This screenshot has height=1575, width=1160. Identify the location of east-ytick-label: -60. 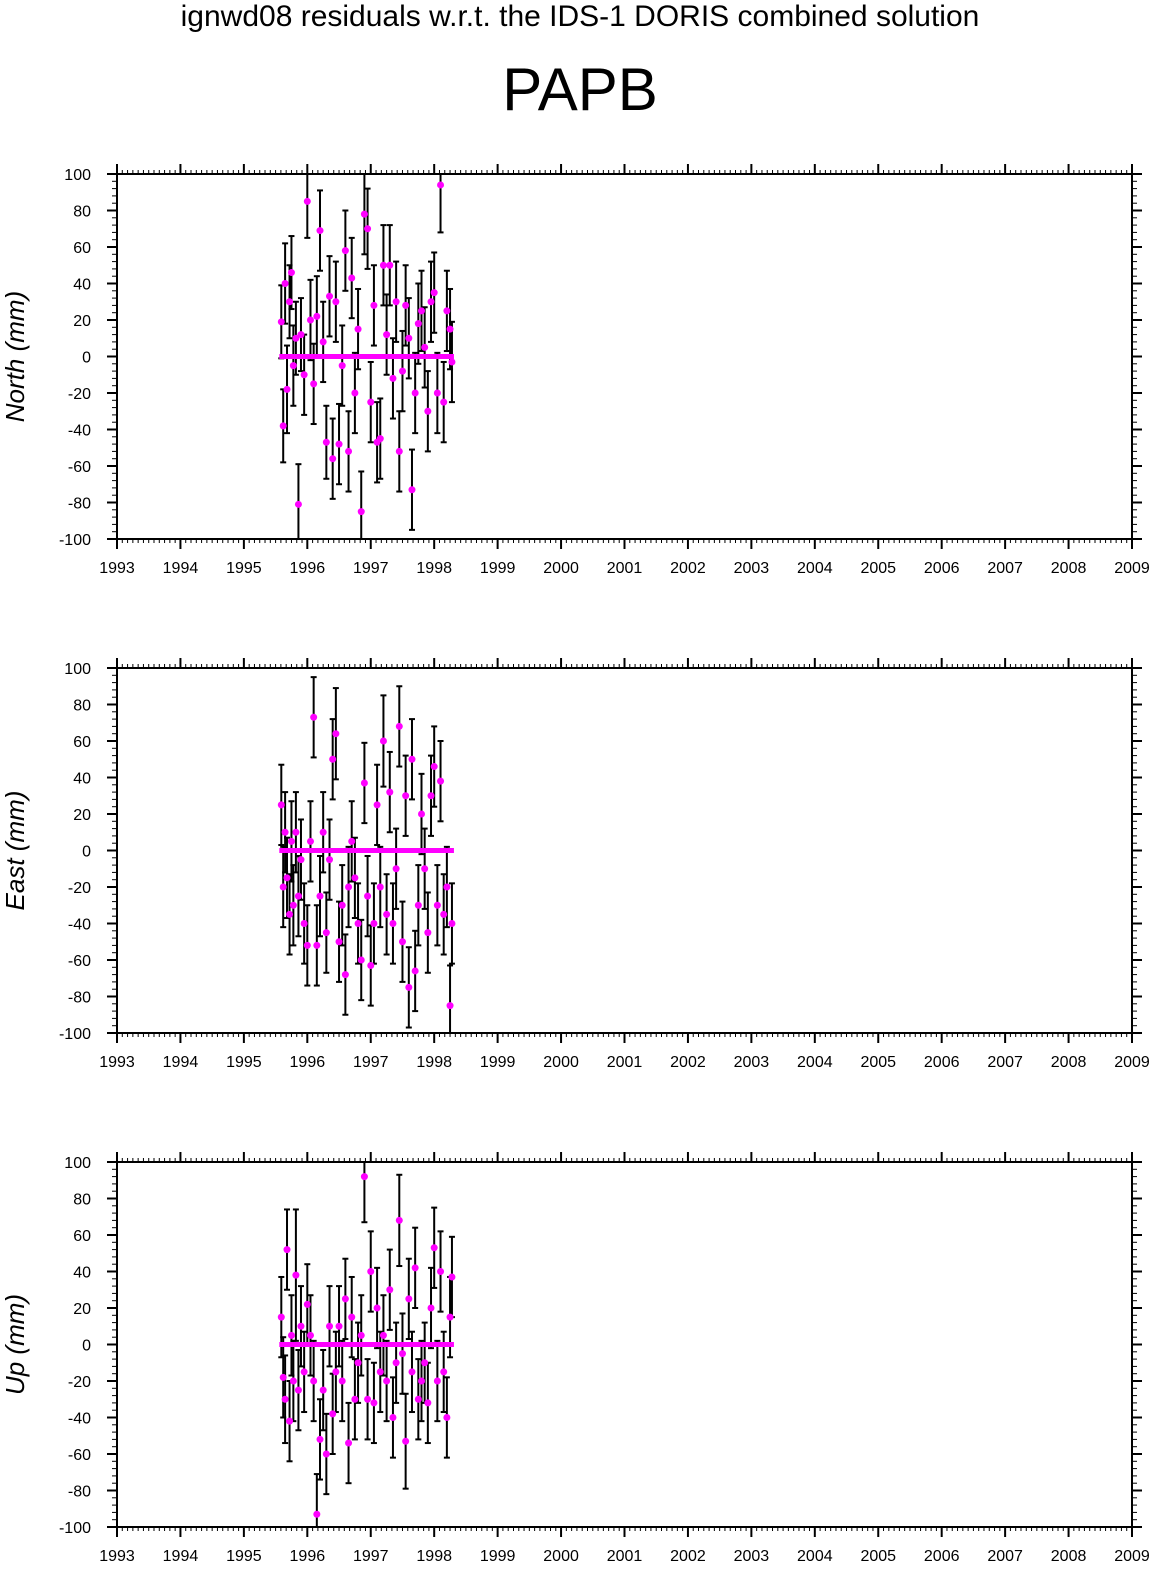
(79, 961).